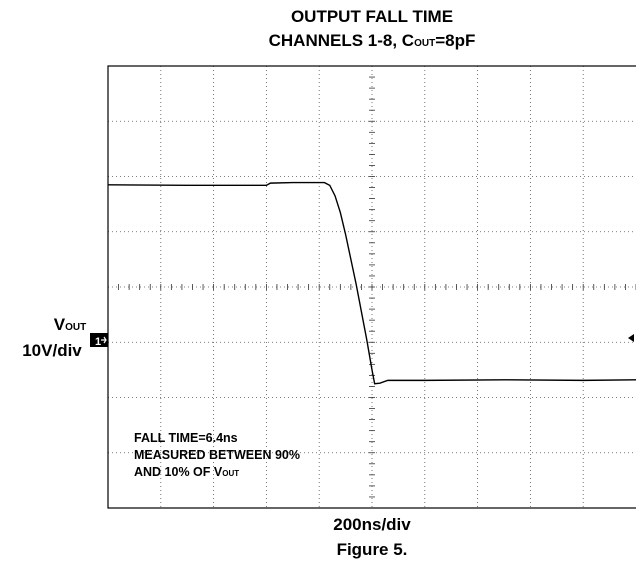  I want to click on chart-title: OUTPUT FALL TIME, so click(372, 16).